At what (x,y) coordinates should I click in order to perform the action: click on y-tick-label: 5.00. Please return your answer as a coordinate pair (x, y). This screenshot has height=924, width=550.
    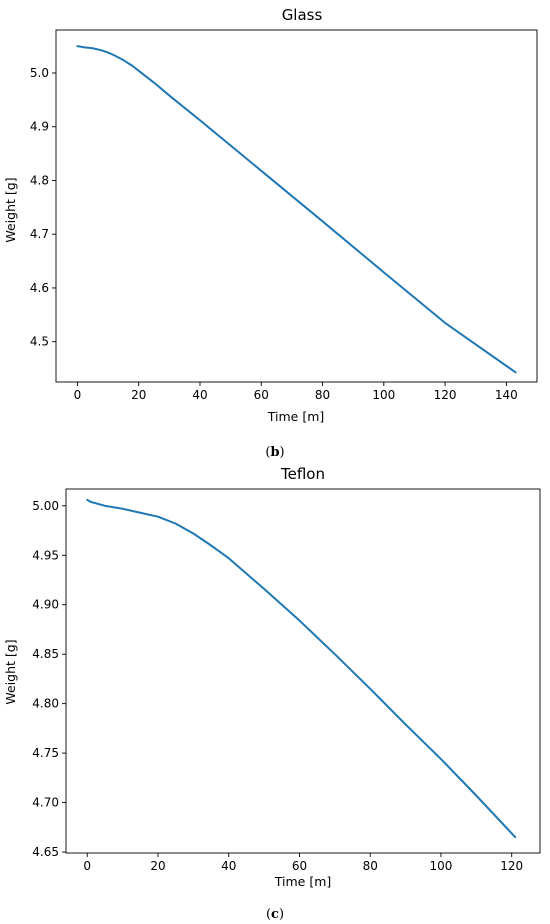
    Looking at the image, I should click on (45, 506).